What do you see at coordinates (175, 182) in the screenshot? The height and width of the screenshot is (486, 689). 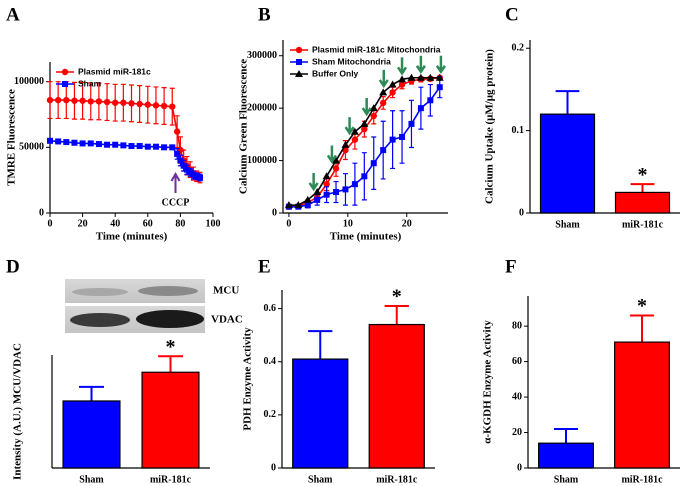 I see `annotation-arrow` at bounding box center [175, 182].